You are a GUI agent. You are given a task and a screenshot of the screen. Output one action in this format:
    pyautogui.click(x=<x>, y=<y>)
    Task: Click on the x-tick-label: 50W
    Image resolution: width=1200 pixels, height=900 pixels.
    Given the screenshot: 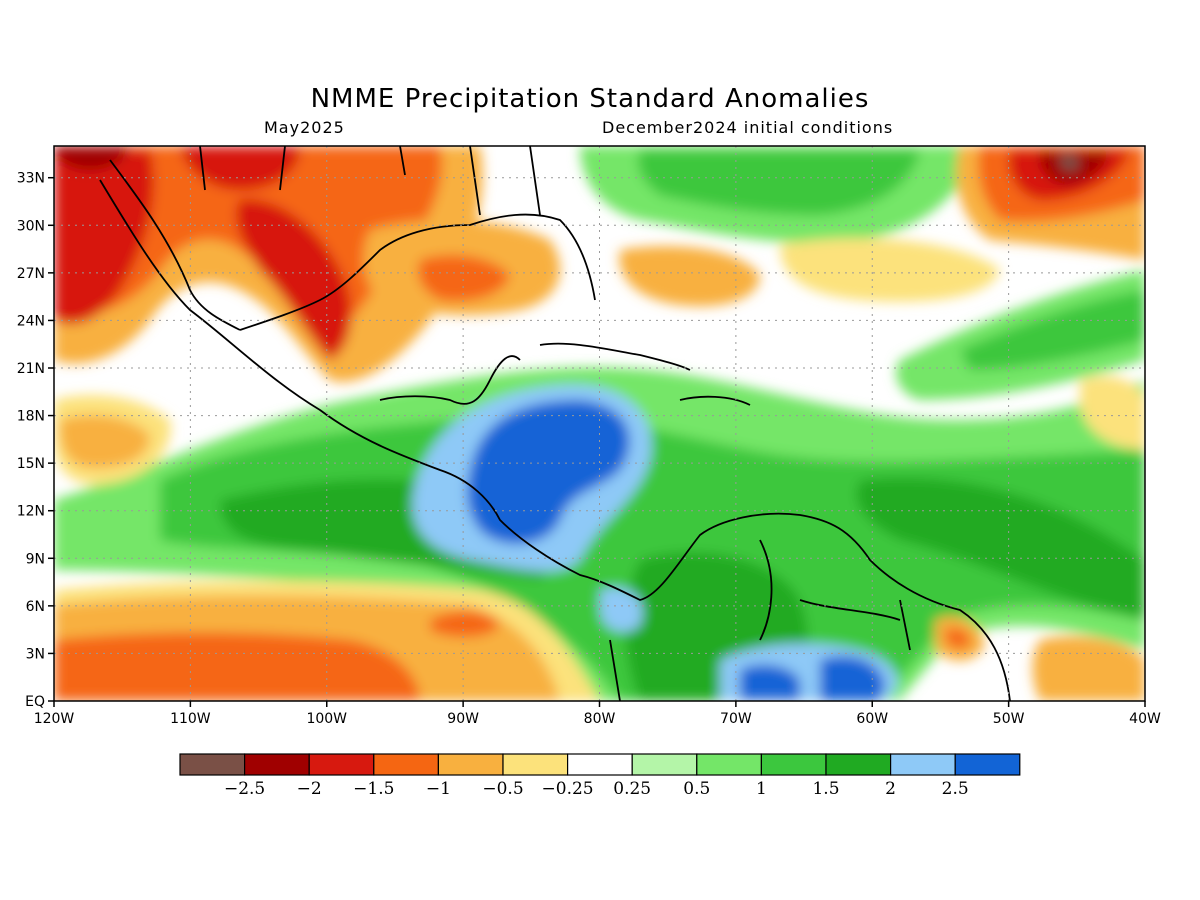 What is the action you would take?
    pyautogui.click(x=1009, y=719)
    